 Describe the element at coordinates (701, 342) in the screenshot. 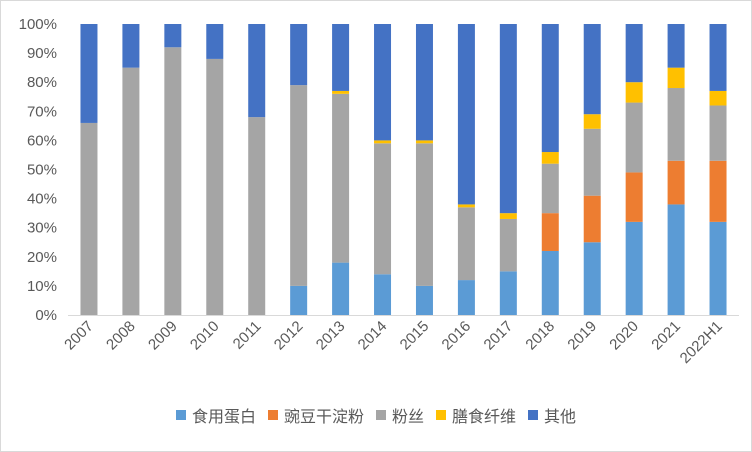

I see `x-tick-label: 2022H1` at that location.